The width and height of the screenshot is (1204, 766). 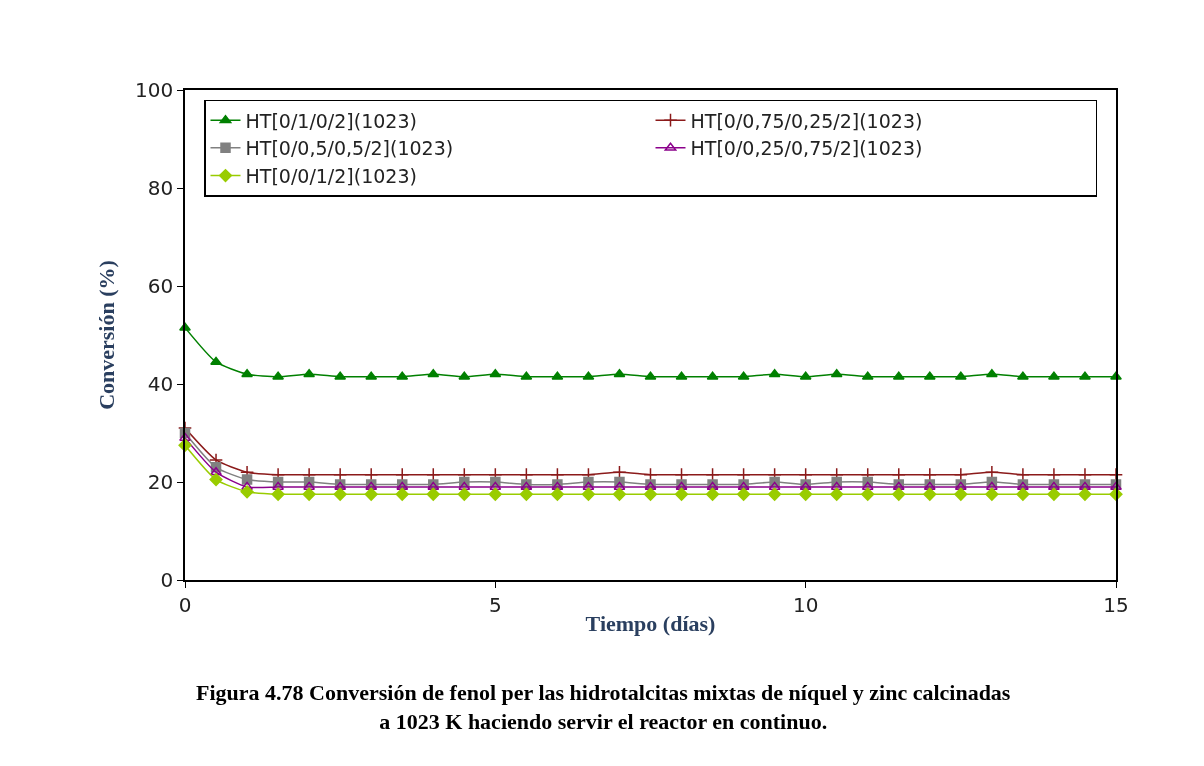 I want to click on x-tick-label: 0, so click(x=185, y=604).